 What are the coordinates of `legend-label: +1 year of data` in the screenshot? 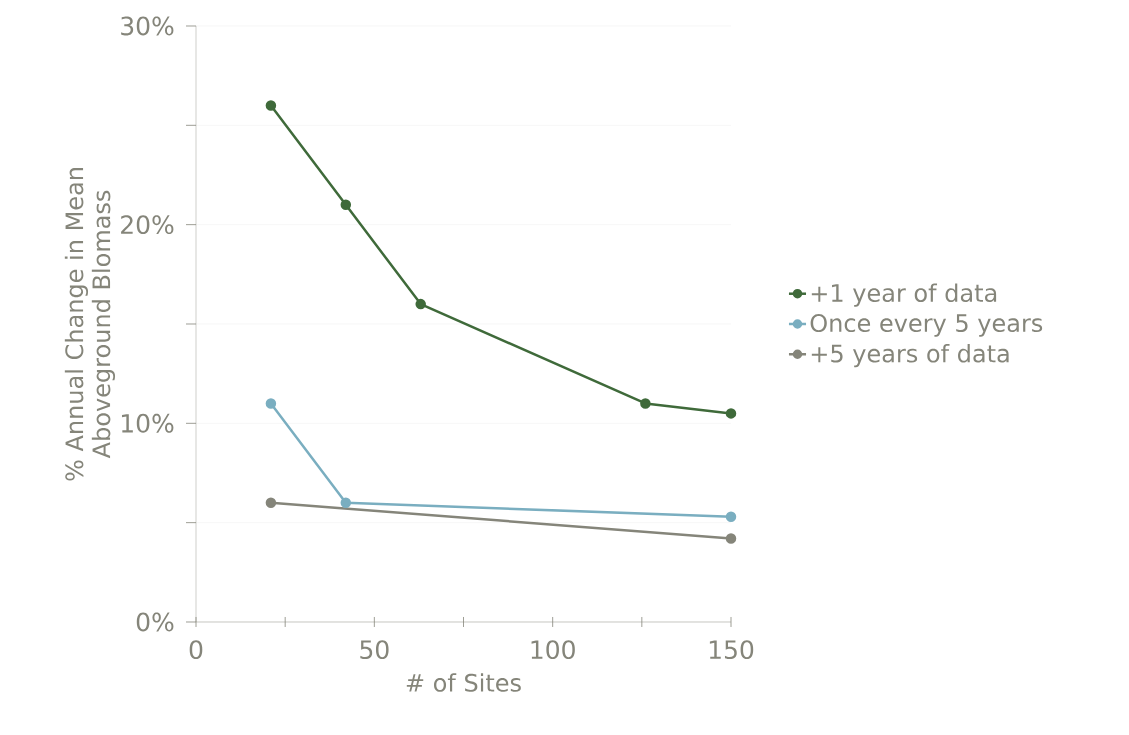 It's located at (904, 295).